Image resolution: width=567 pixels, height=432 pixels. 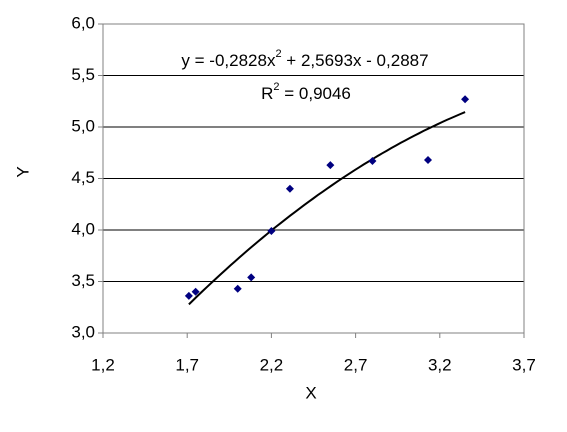 I want to click on equation-part: + 2,5693x - 0,2887, so click(x=355, y=60).